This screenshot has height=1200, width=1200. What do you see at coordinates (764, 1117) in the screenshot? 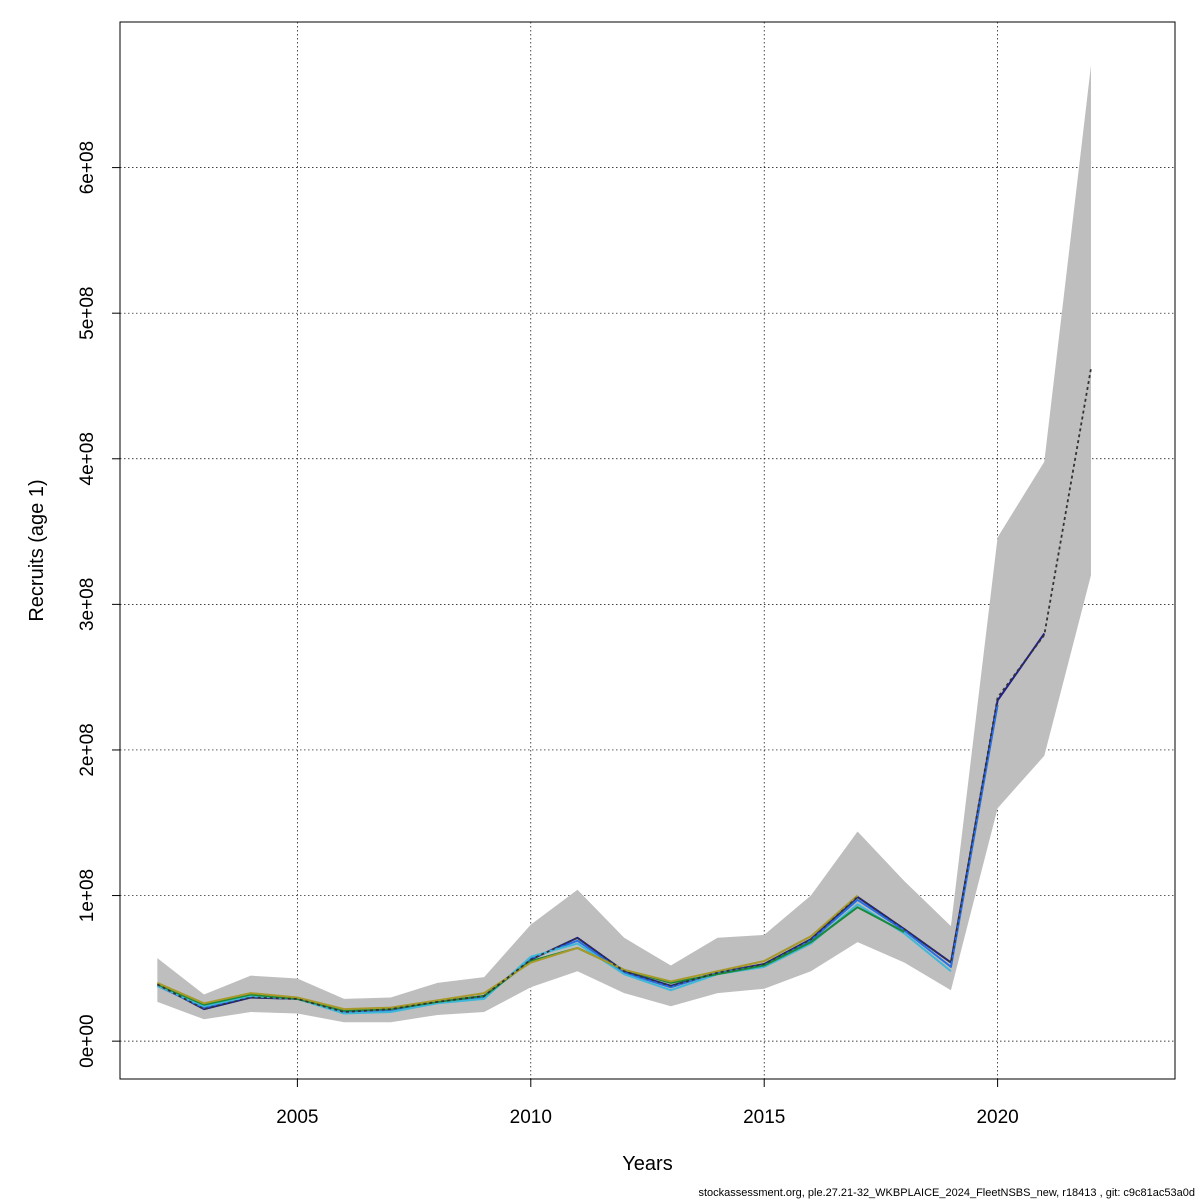
I see `x-tick-label: 2015` at bounding box center [764, 1117].